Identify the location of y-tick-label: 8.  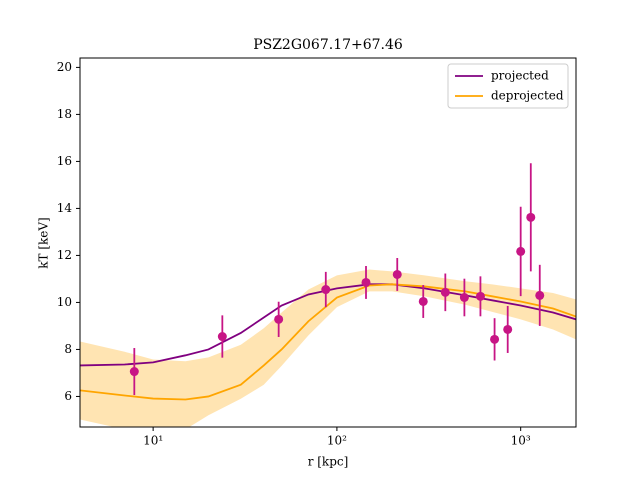
(68, 349).